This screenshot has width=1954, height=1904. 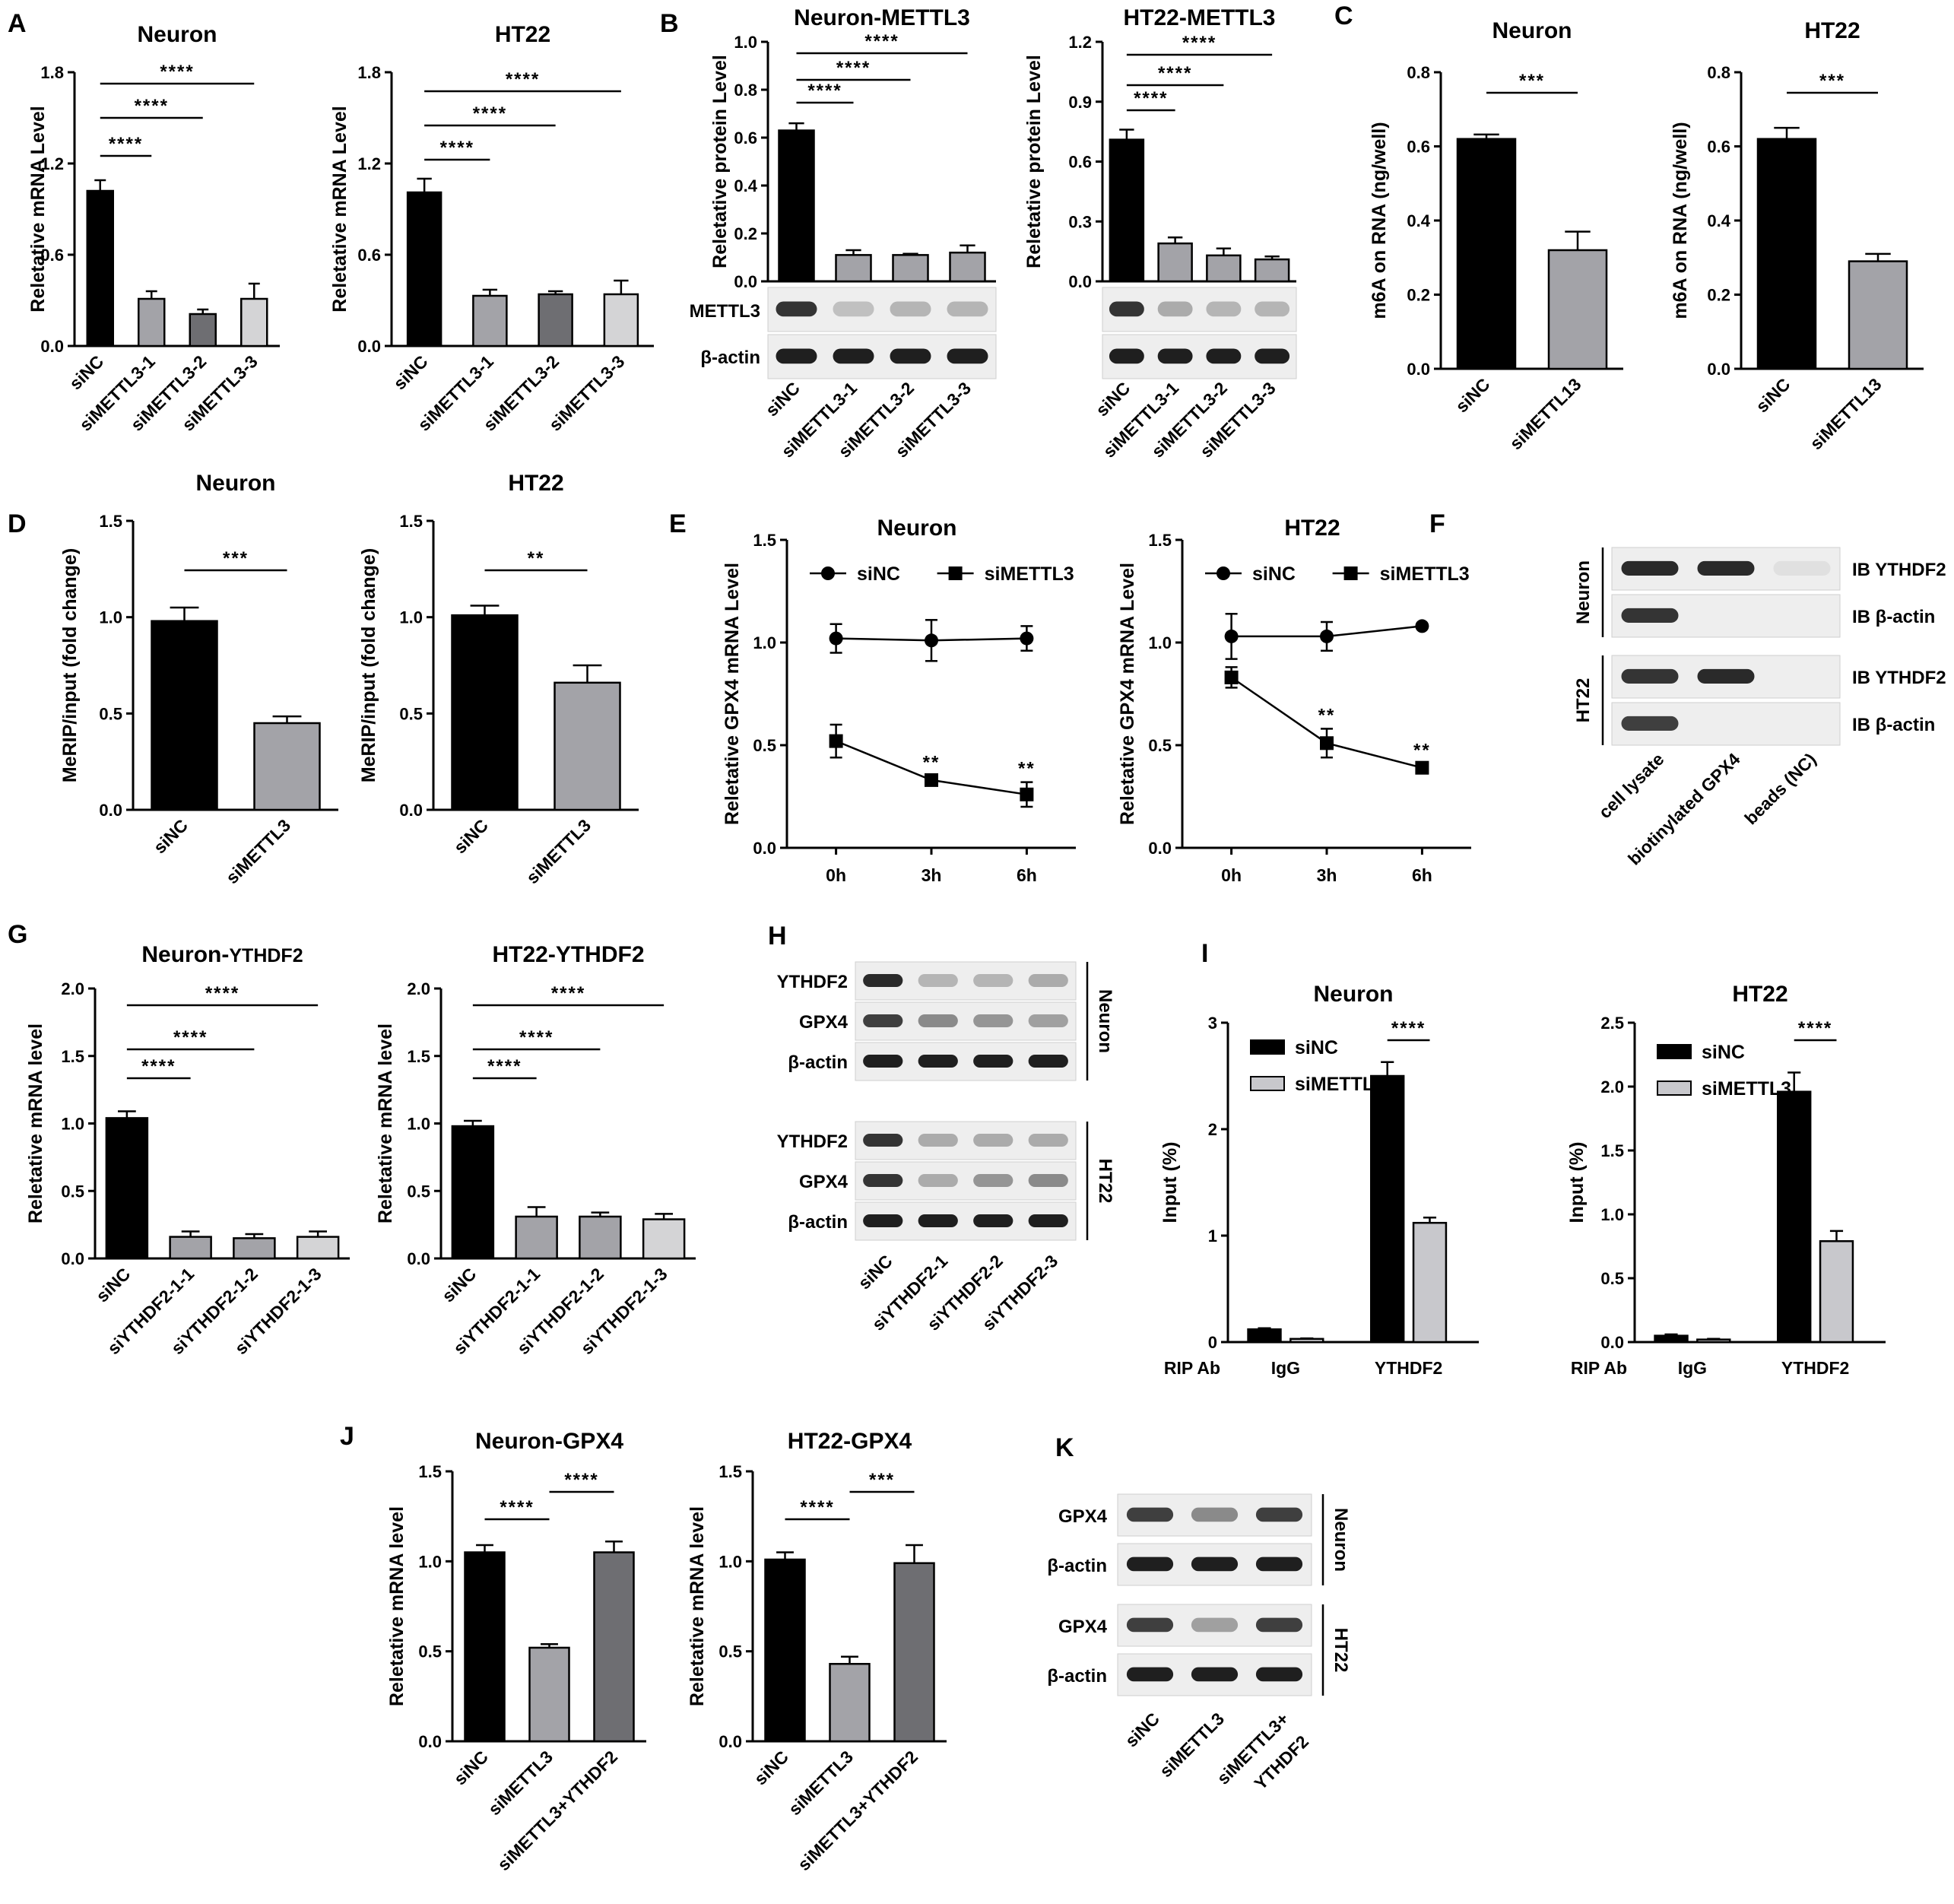 What do you see at coordinates (347, 1436) in the screenshot?
I see `panel-label-j: J` at bounding box center [347, 1436].